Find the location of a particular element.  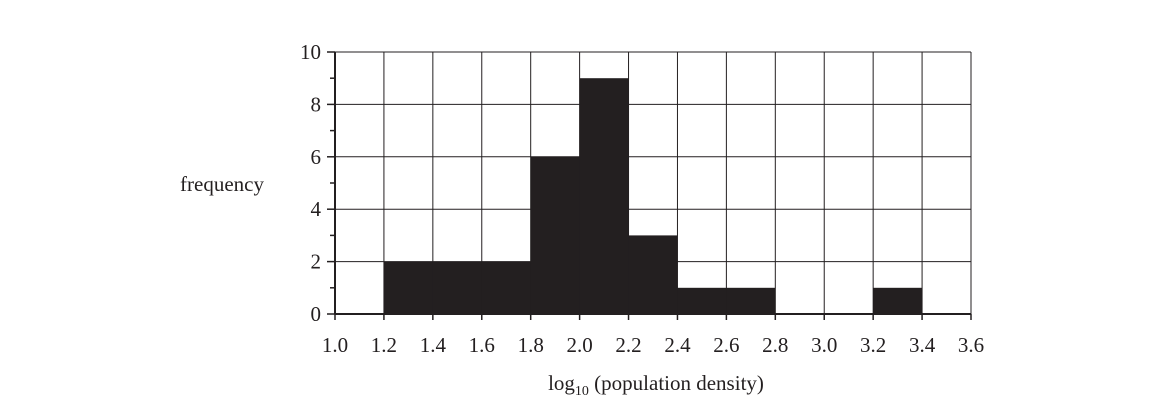

x-axis-label-main: log is located at coordinates (561, 383).